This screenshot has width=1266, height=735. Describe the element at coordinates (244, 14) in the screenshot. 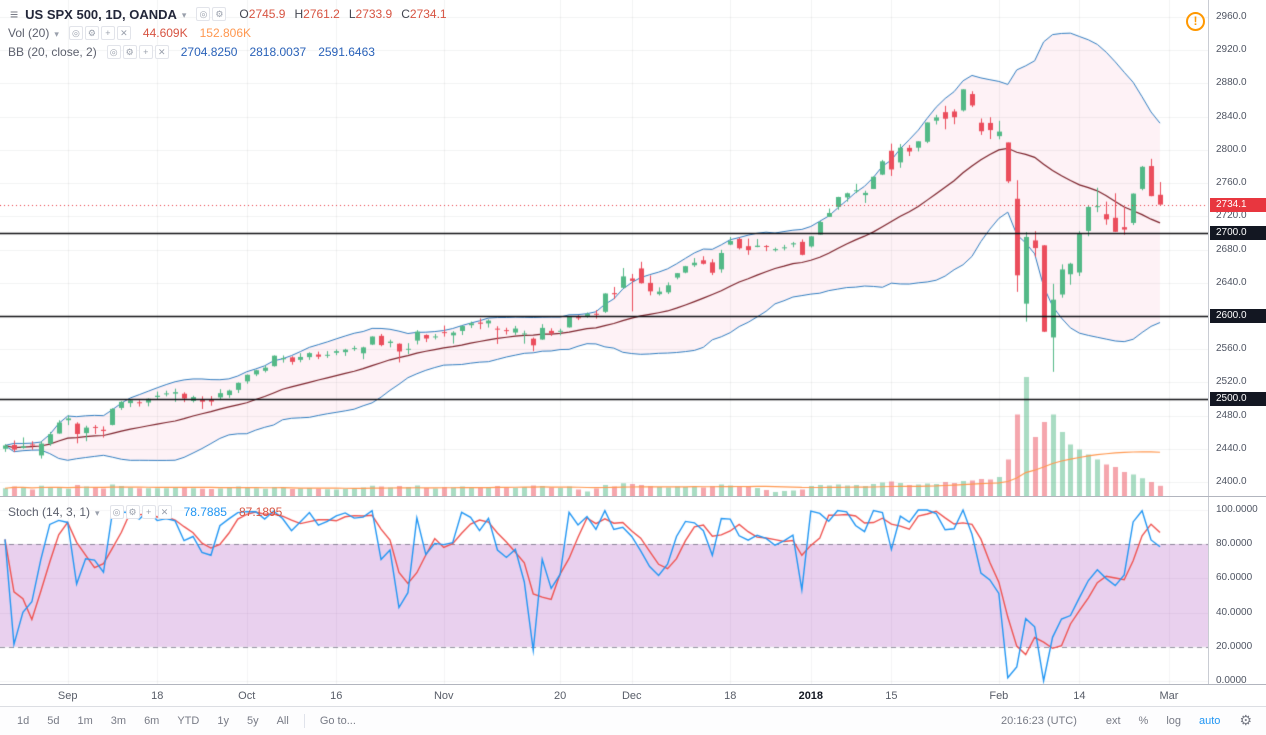

I see `ohlc-label: O` at that location.